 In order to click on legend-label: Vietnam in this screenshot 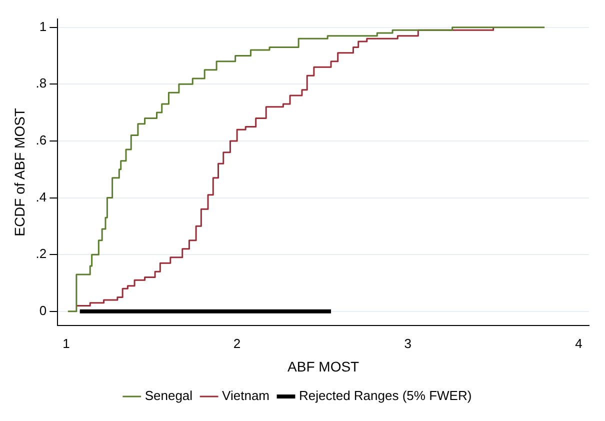, I will do `click(246, 396)`.